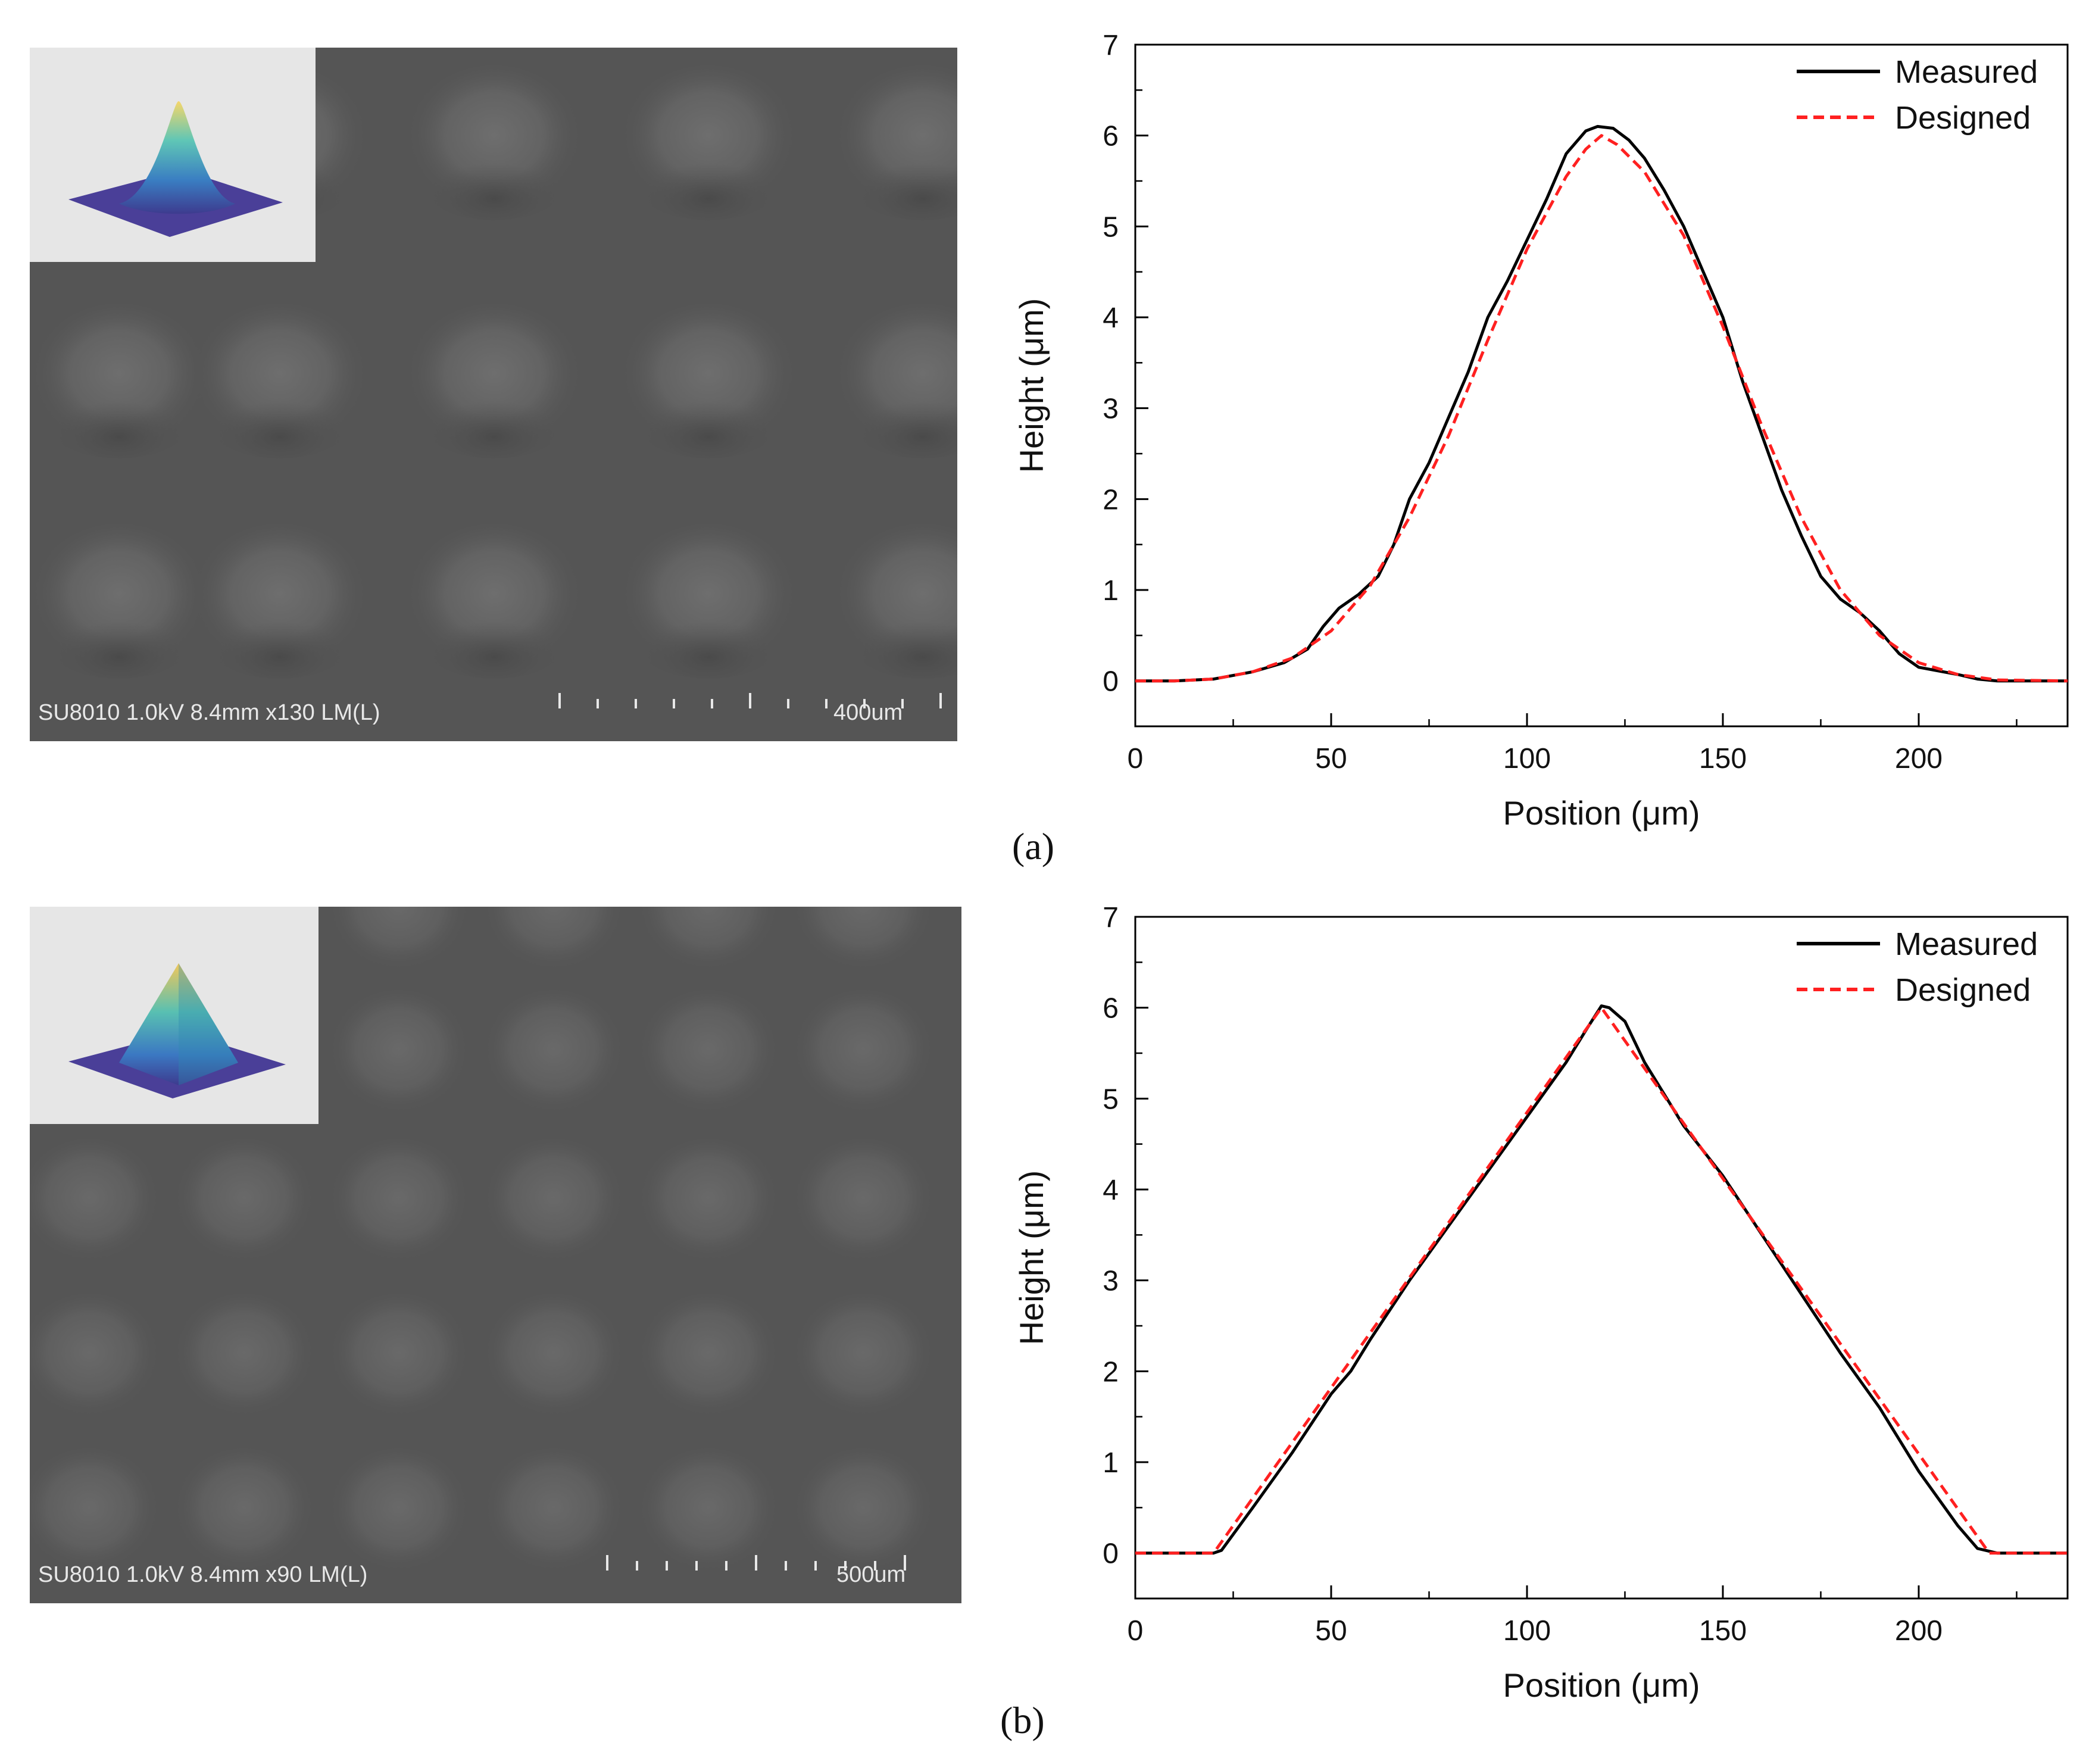 This screenshot has height=1764, width=2089. What do you see at coordinates (871, 1574) in the screenshot?
I see `sem-scale-label-b: 500um` at bounding box center [871, 1574].